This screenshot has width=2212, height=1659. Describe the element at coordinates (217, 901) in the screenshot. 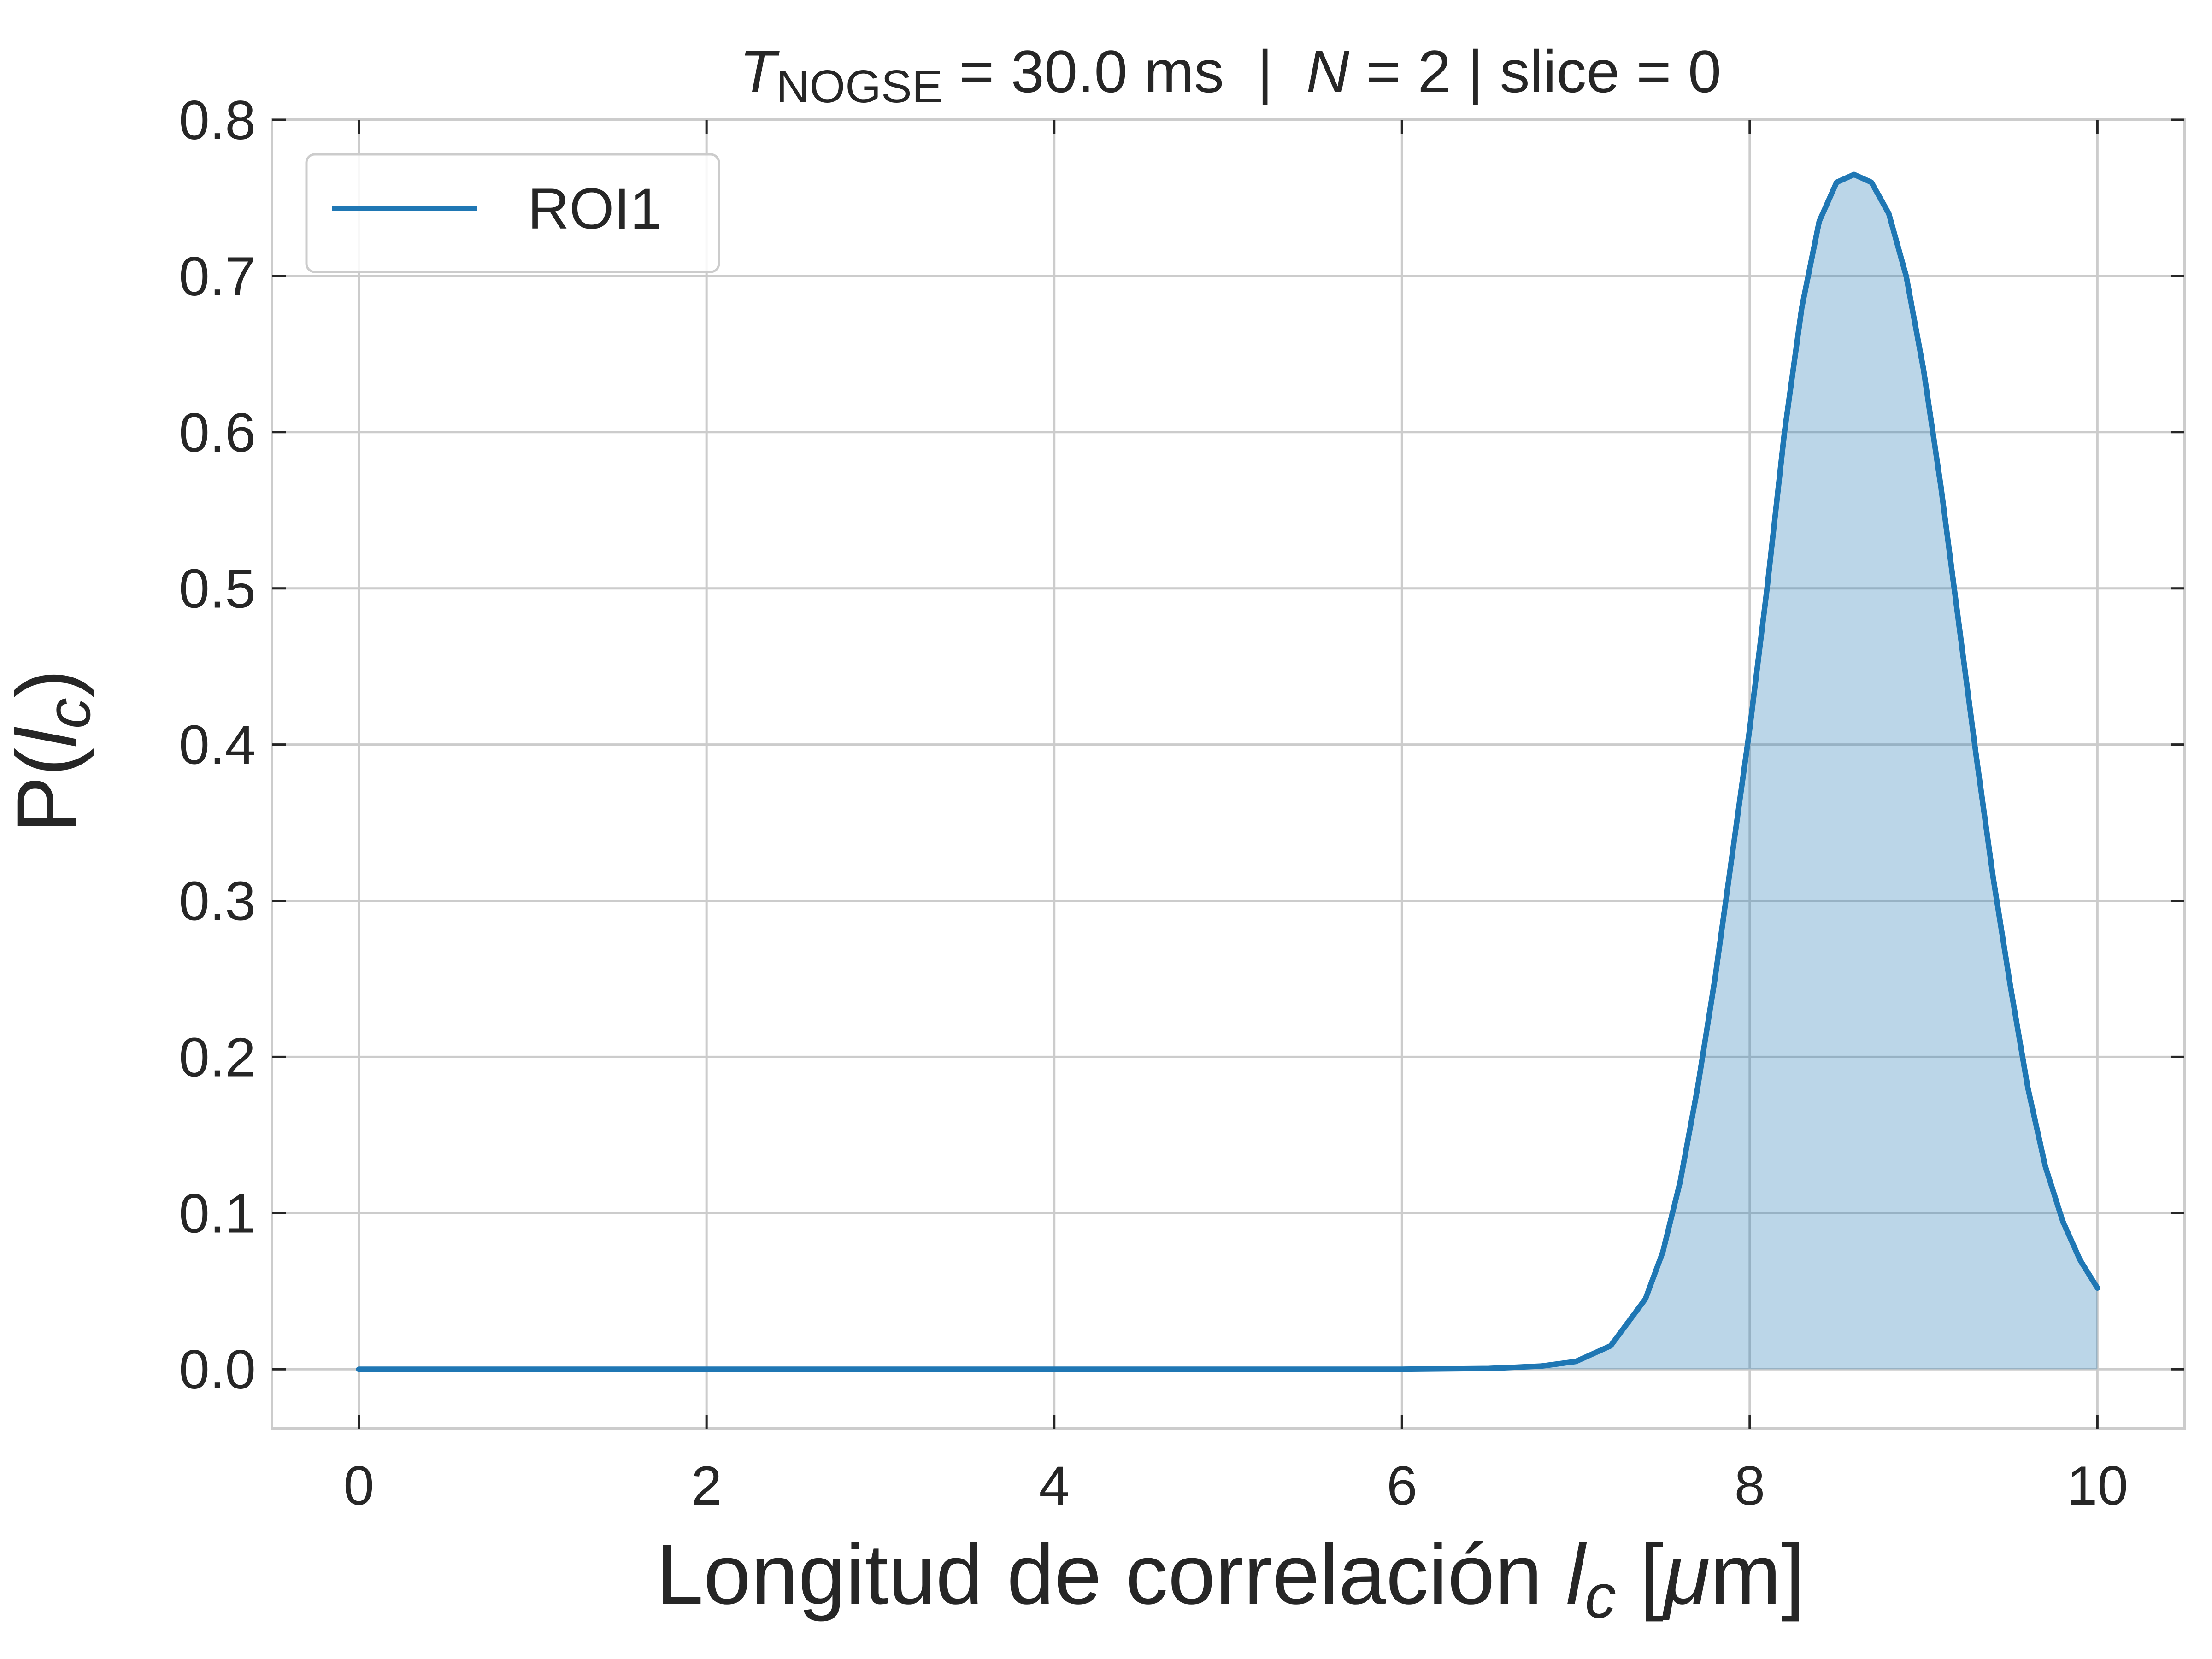

I see `y-tick-label: 0.3` at that location.